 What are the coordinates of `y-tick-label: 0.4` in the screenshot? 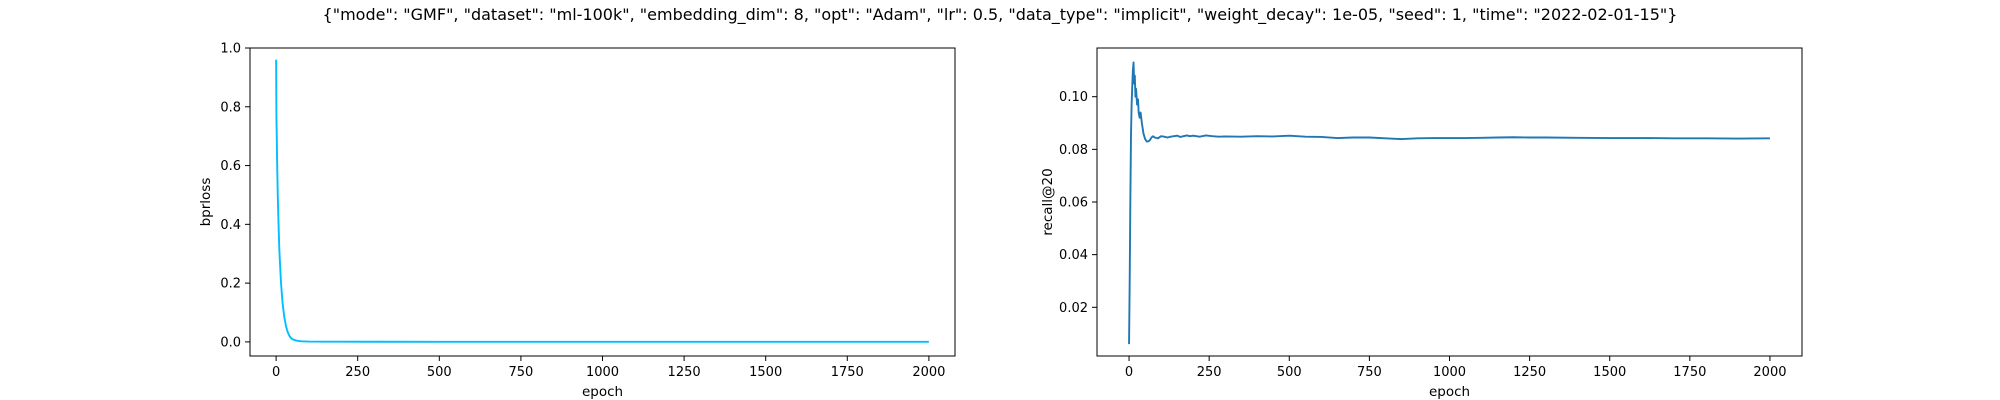 It's located at (230, 225).